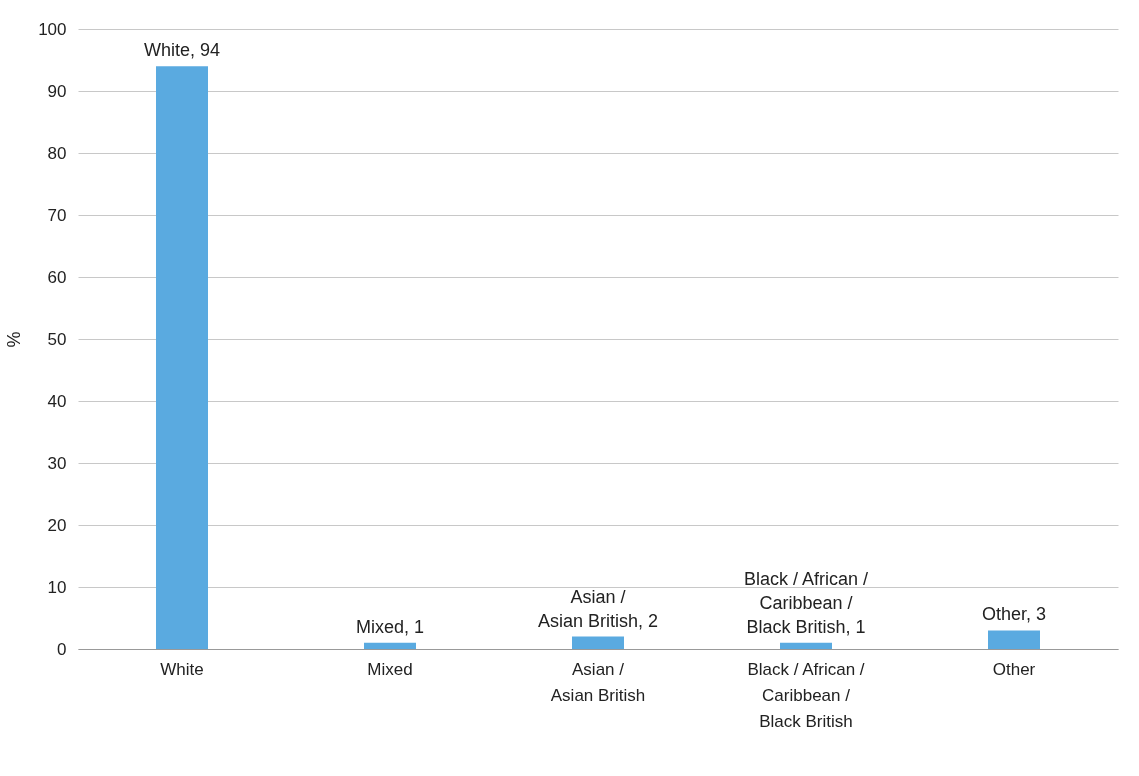 The width and height of the screenshot is (1139, 776). I want to click on data-label: Other, 3, so click(1014, 614).